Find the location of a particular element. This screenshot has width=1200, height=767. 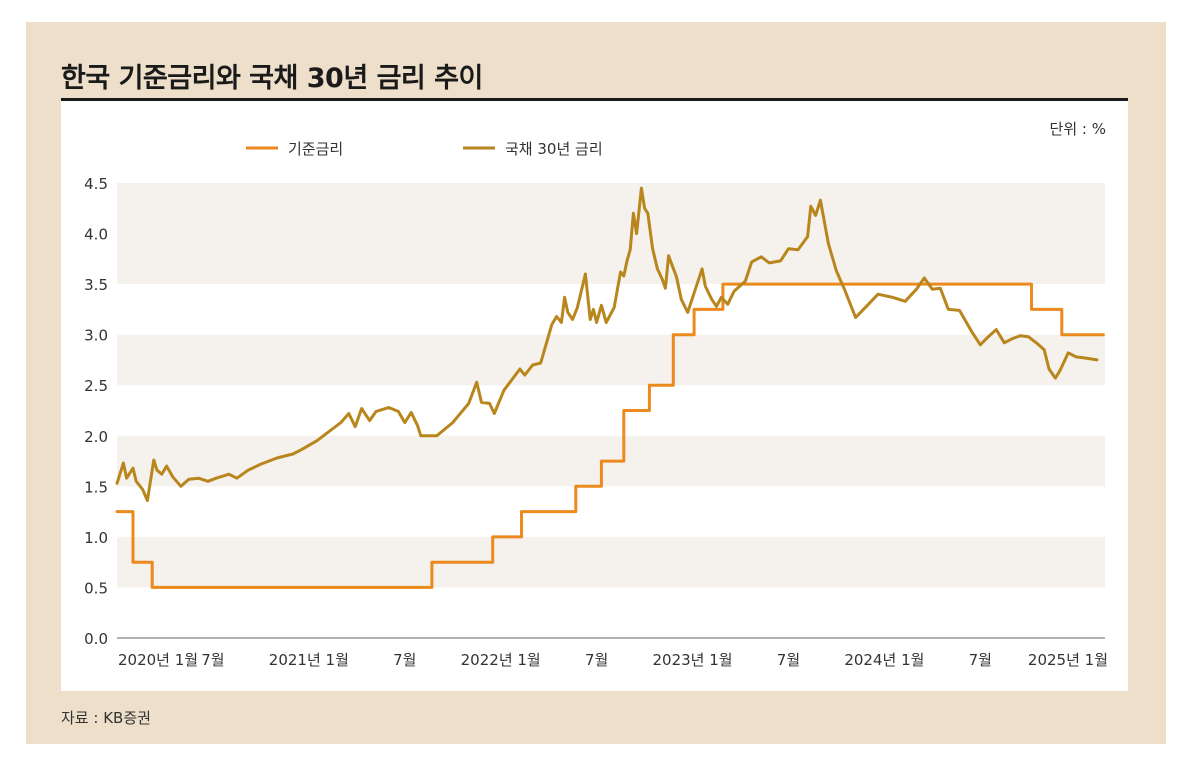

y-axis-ticks: 0.0 0.5 1.0 1.5 2.0 2.5 3.0 3.5 4.0 4.5 is located at coordinates (96, 411).